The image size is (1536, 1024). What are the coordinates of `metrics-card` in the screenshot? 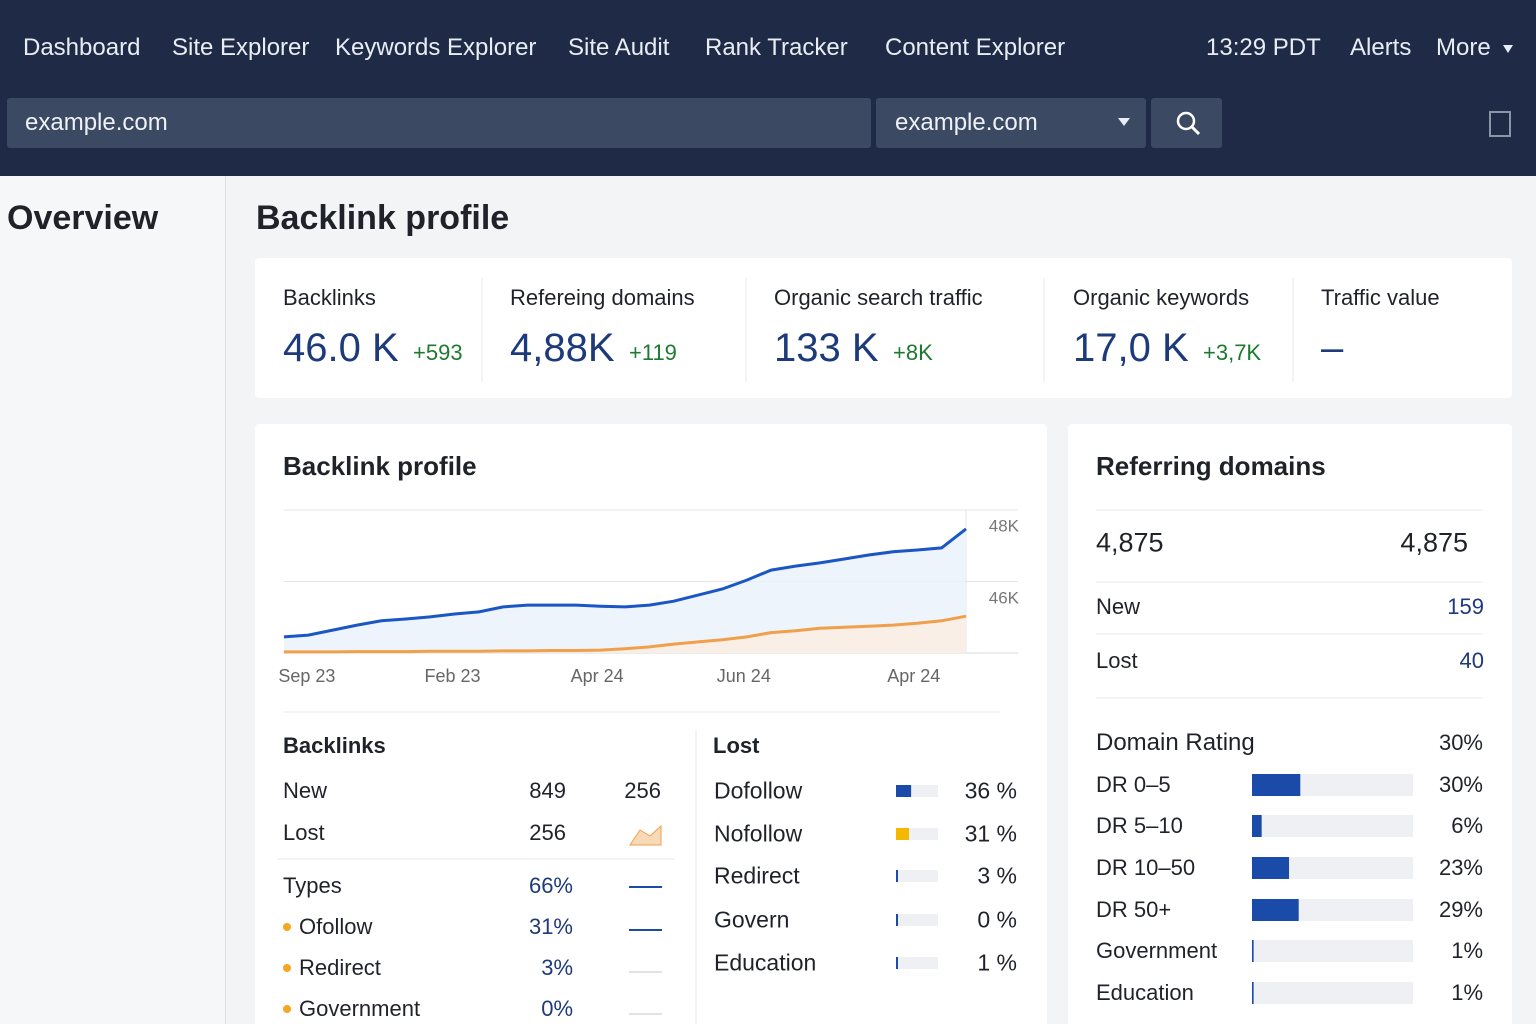 It's located at (883, 328).